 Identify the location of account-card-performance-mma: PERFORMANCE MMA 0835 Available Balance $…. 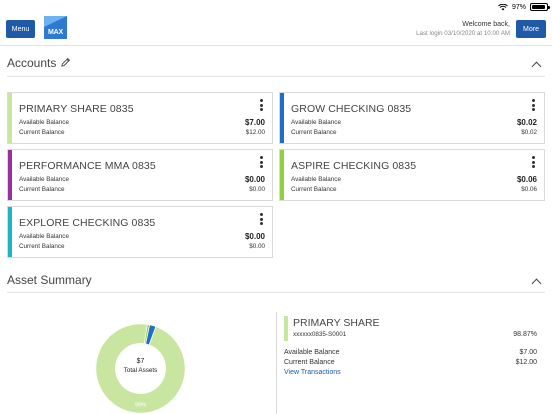
(140, 175).